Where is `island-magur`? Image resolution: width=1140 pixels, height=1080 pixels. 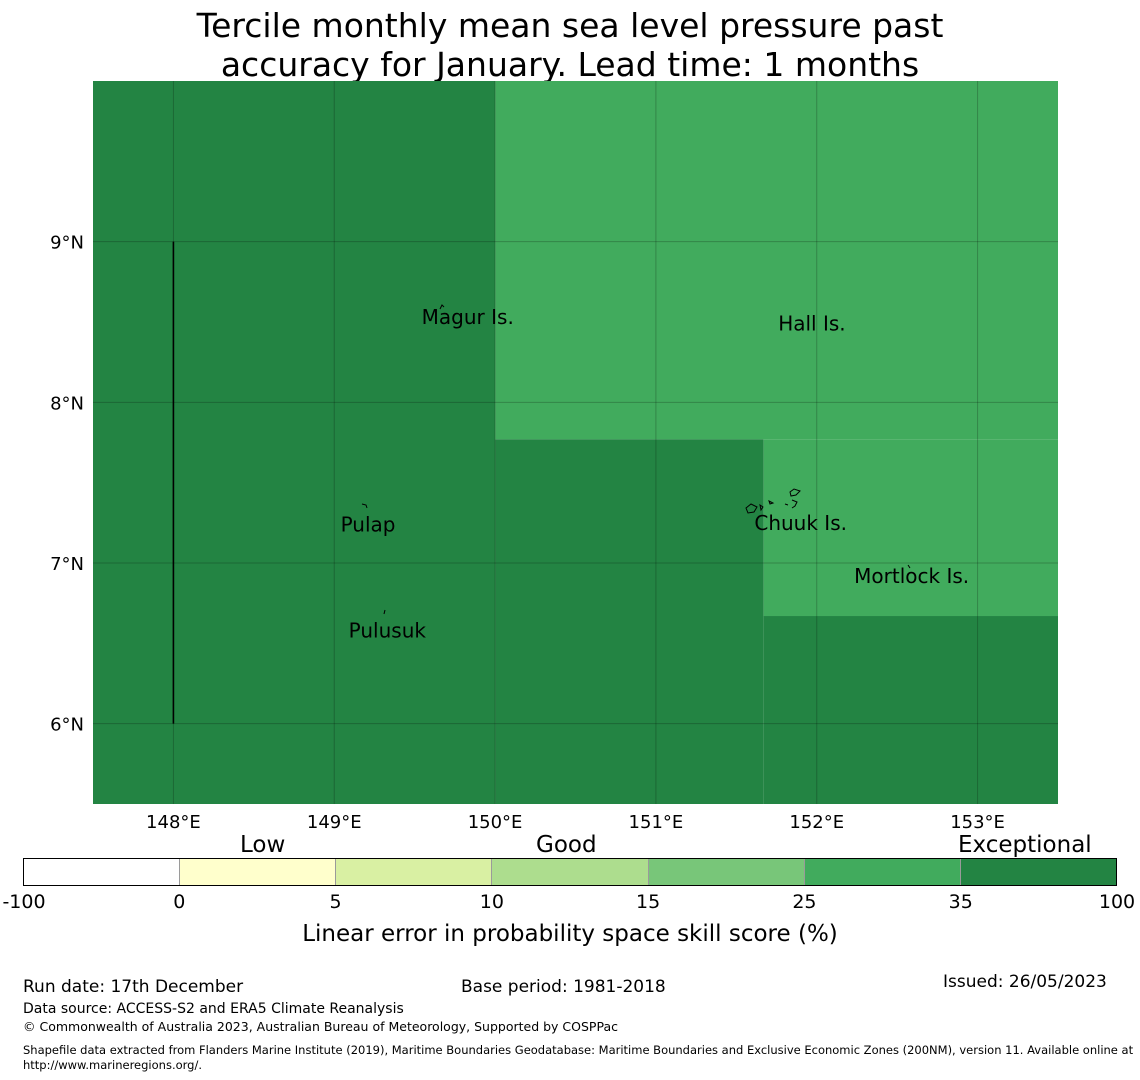
island-magur is located at coordinates (442, 307).